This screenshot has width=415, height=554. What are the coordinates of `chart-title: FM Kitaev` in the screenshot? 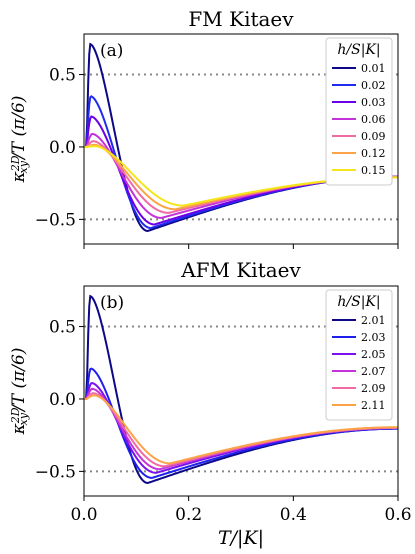 It's located at (241, 19).